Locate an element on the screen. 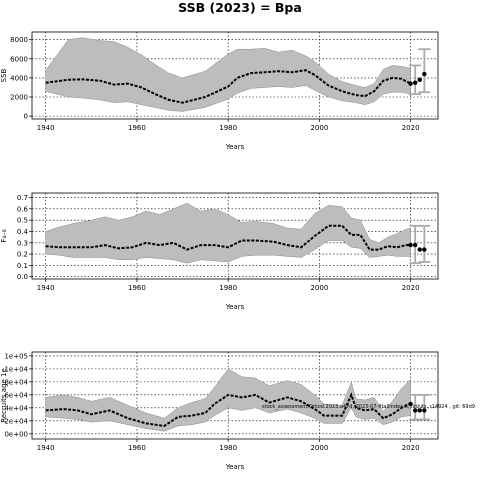 This screenshot has width=480, height=480. y-tick-label: 2e+04 is located at coordinates (16, 421).